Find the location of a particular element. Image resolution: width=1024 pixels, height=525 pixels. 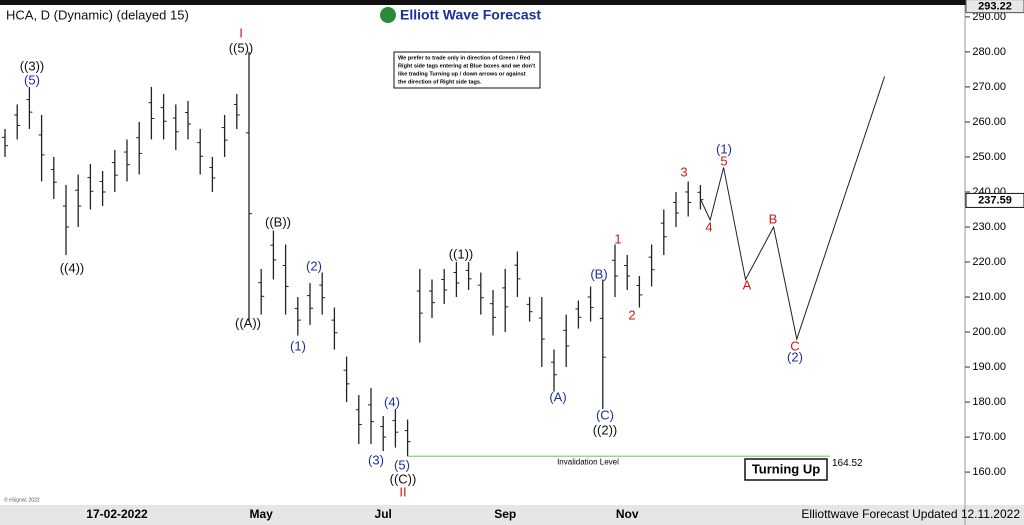

wave-label: ((1)) is located at coordinates (461, 253).